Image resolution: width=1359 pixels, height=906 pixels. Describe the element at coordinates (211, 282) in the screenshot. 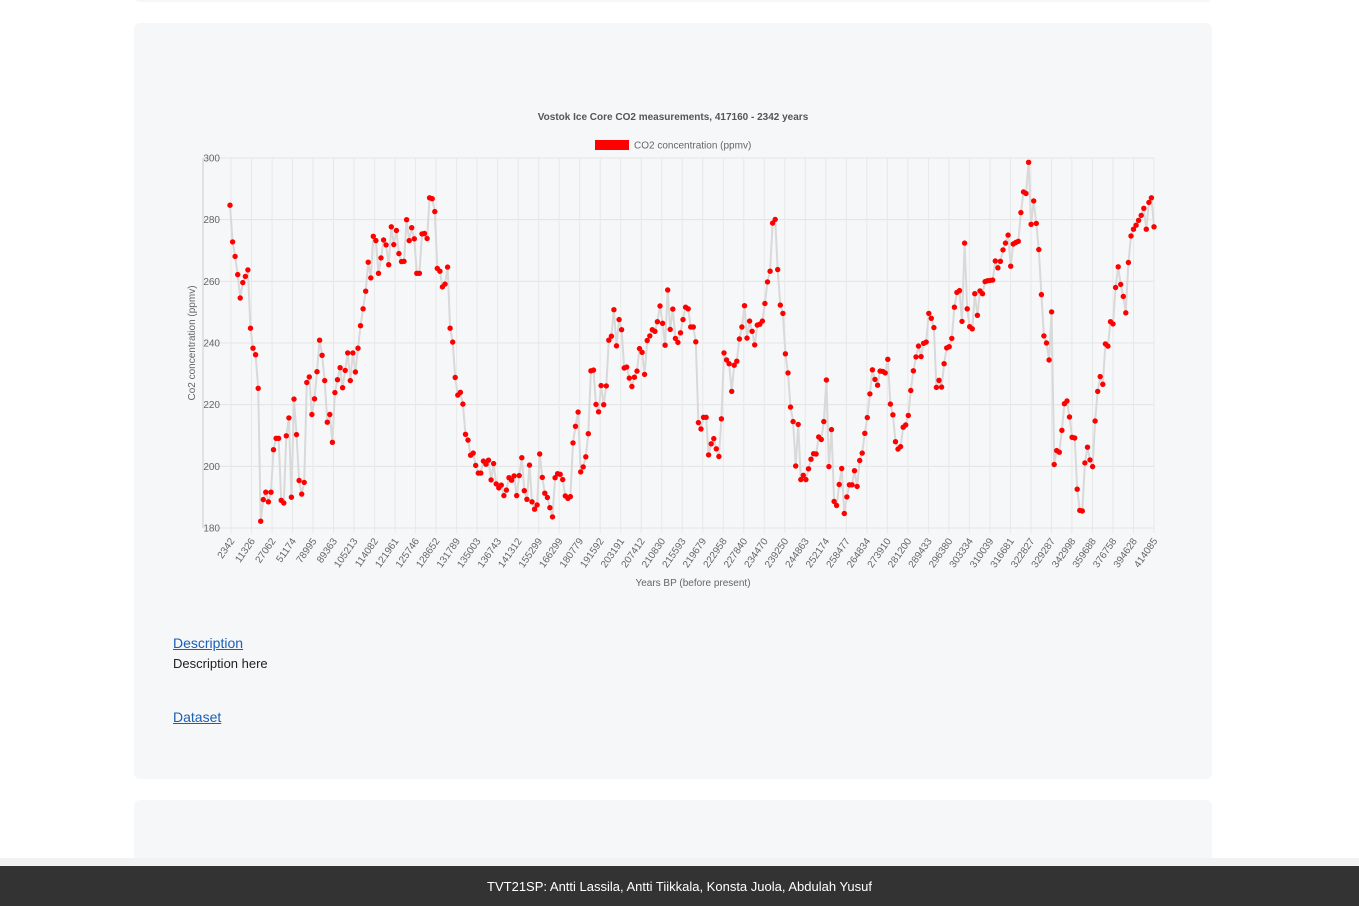

I see `y-tick-label: 260` at that location.